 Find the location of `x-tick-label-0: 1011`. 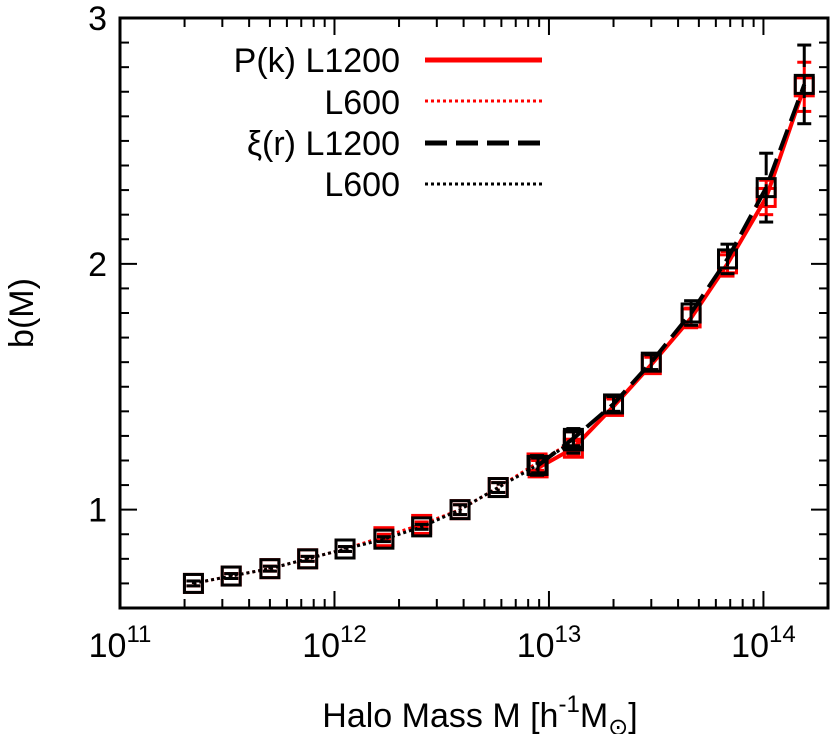

x-tick-label-0: 1011 is located at coordinates (120, 643).